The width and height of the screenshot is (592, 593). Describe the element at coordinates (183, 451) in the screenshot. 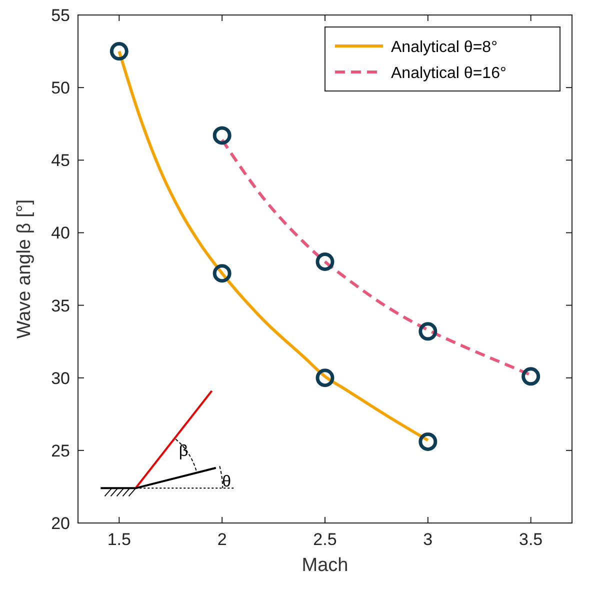

I see `annotation: β` at that location.